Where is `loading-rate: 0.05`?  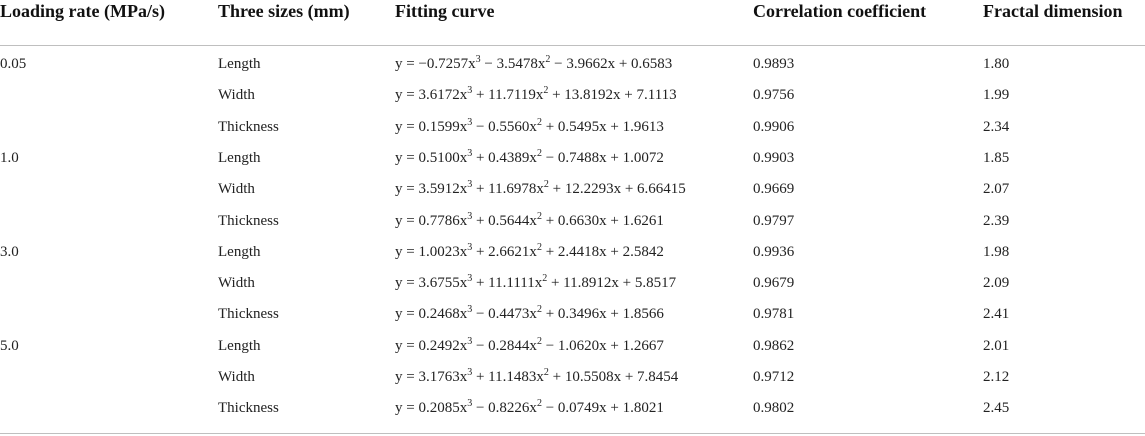
loading-rate: 0.05 is located at coordinates (13, 64).